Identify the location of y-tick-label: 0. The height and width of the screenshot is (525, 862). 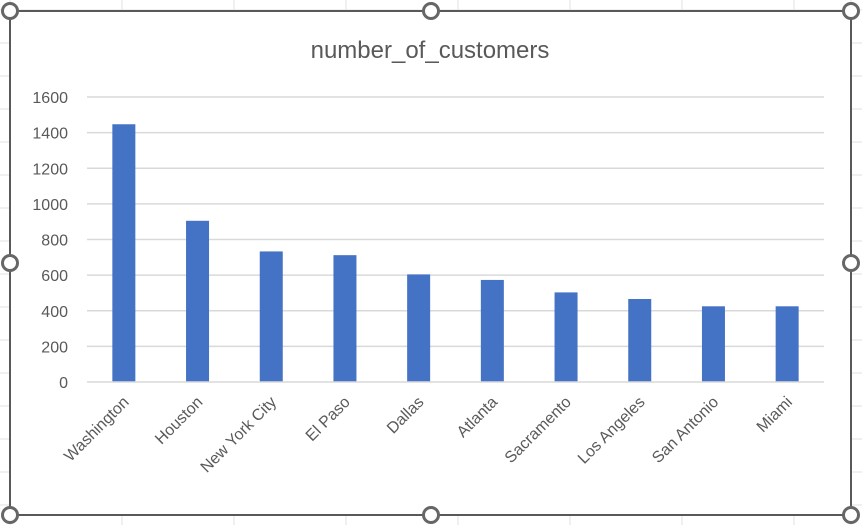
(63, 383).